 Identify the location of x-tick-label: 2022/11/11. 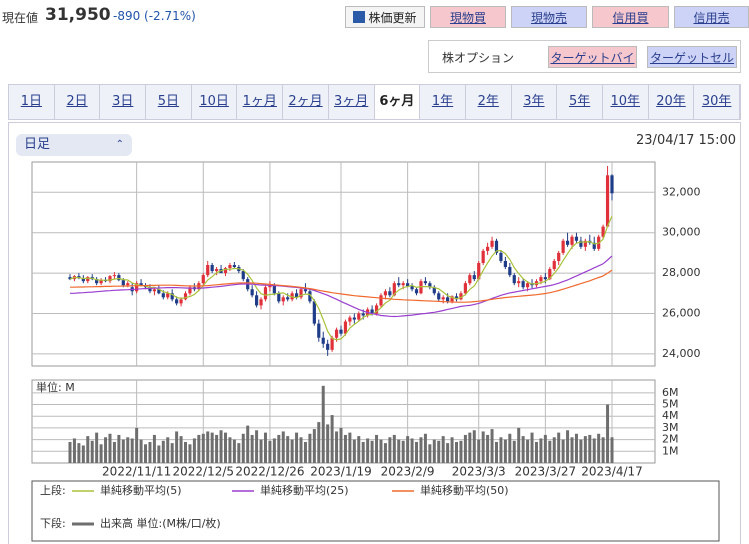
(136, 472).